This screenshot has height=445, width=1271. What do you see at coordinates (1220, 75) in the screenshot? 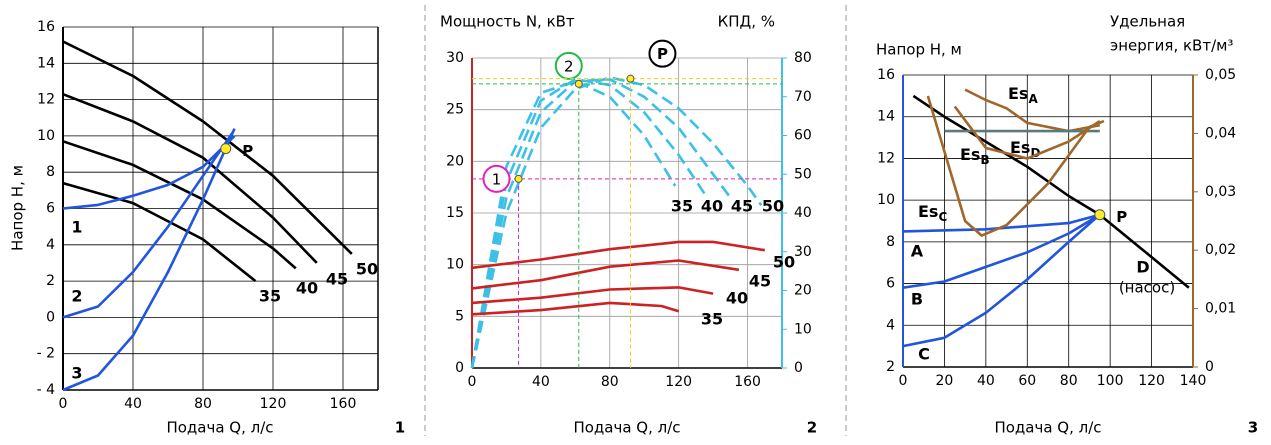
I see `y2-tick-label: 0,05` at bounding box center [1220, 75].